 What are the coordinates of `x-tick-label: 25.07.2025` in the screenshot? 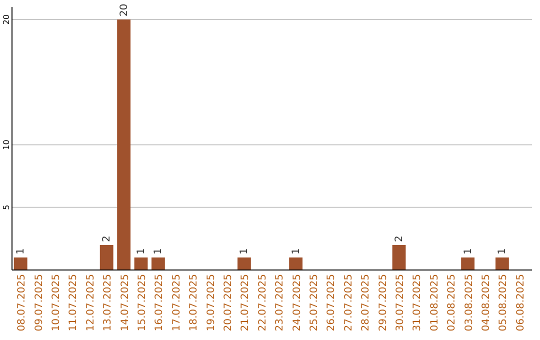 It's located at (314, 303).